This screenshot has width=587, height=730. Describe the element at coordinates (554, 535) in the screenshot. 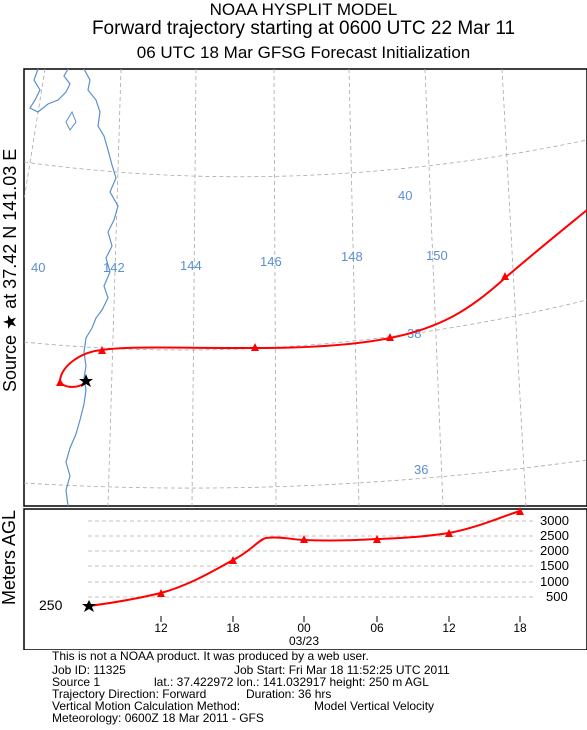

I see `y-tick-2500: 2500` at that location.